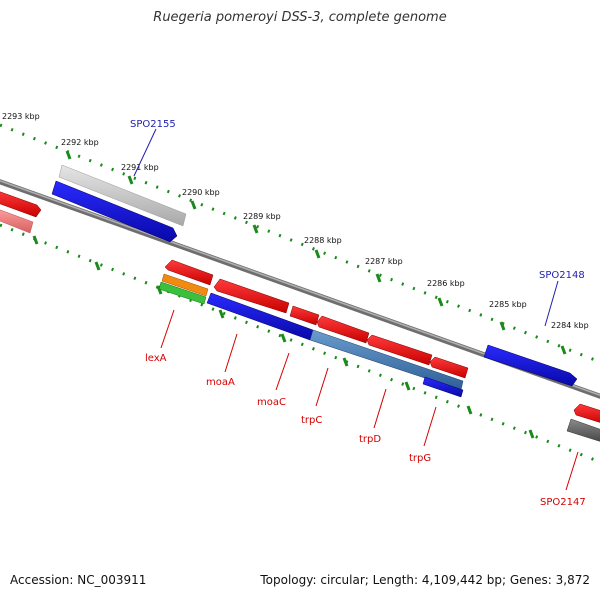 This screenshot has width=600, height=600. Describe the element at coordinates (384, 261) in the screenshot. I see `scale-label: 2287 kbp` at that location.